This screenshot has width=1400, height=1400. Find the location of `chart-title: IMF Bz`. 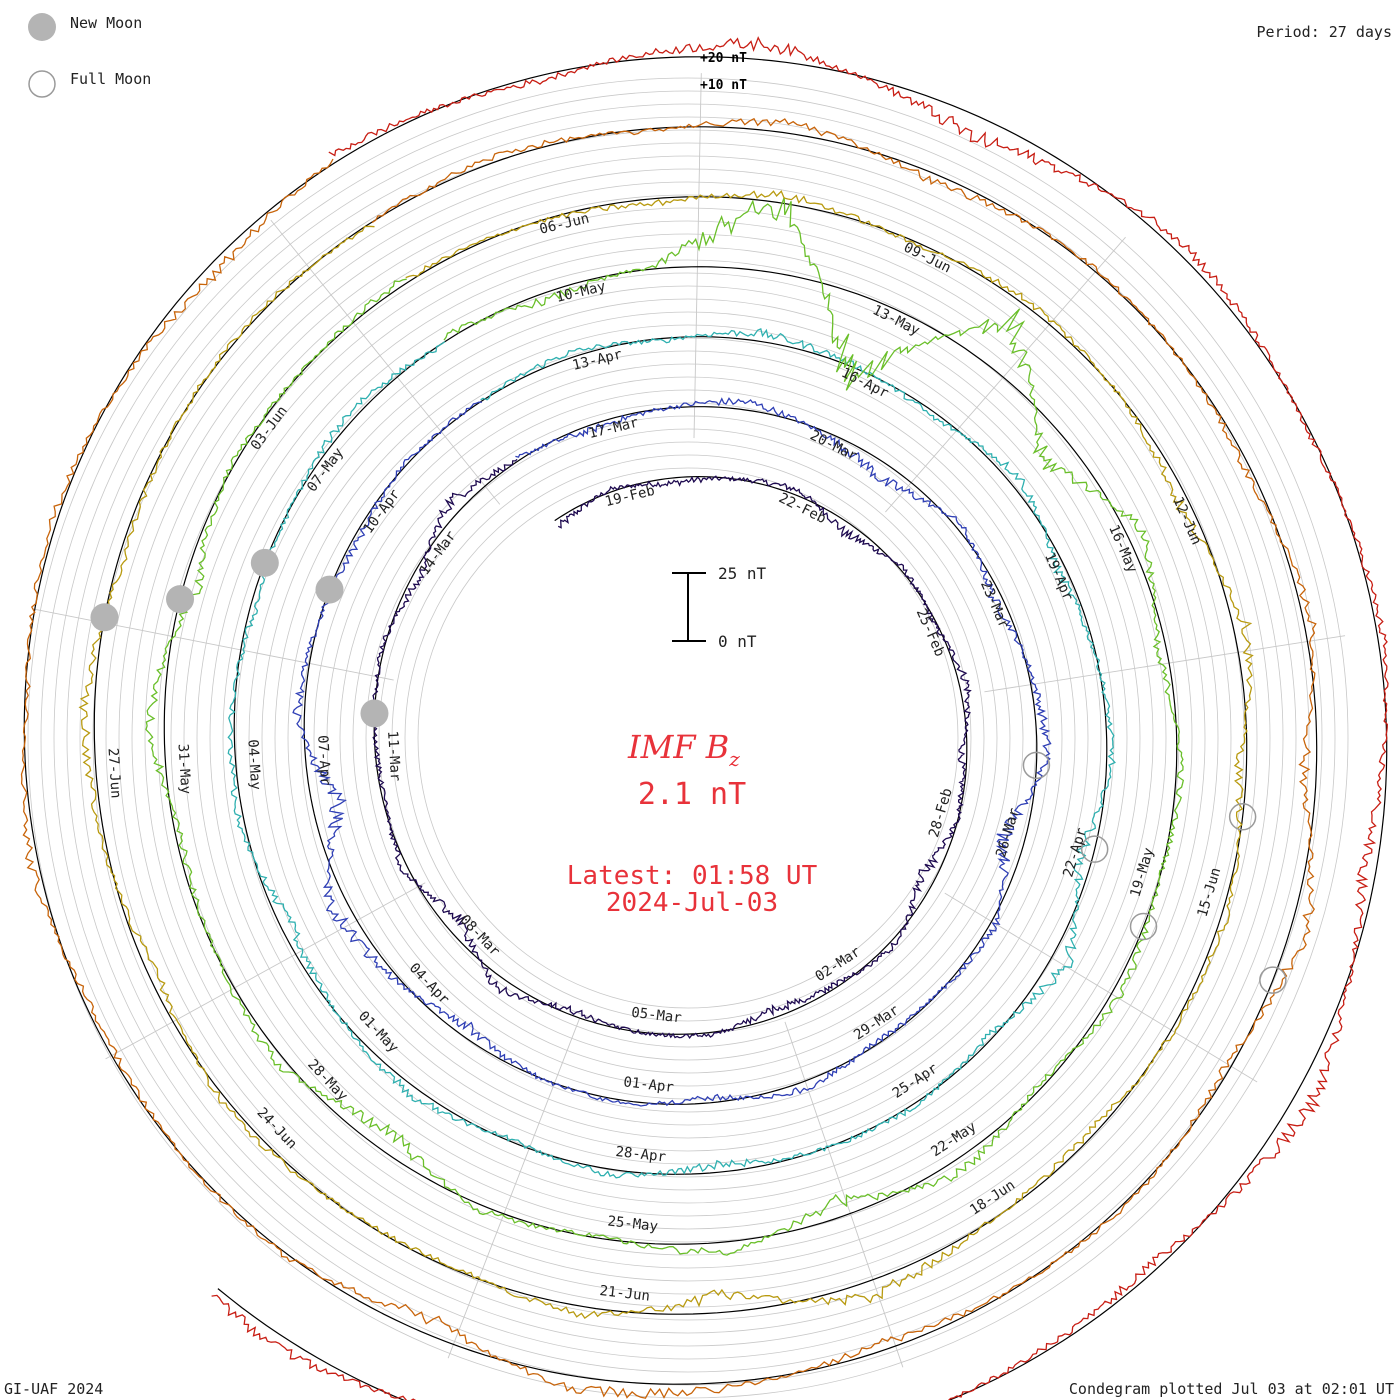

chart-title: IMF Bz is located at coordinates (683, 749).